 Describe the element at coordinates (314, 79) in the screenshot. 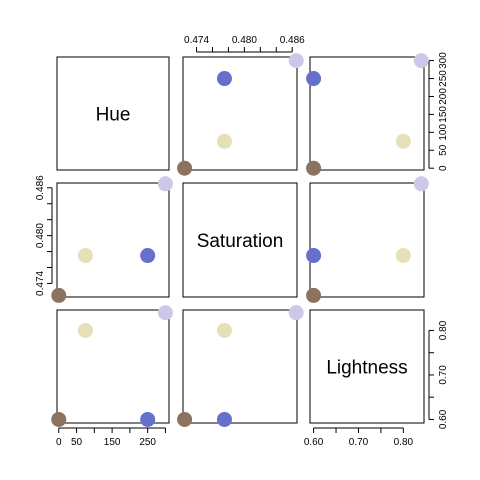

I see `point-3-hue-vs-lightness` at that location.